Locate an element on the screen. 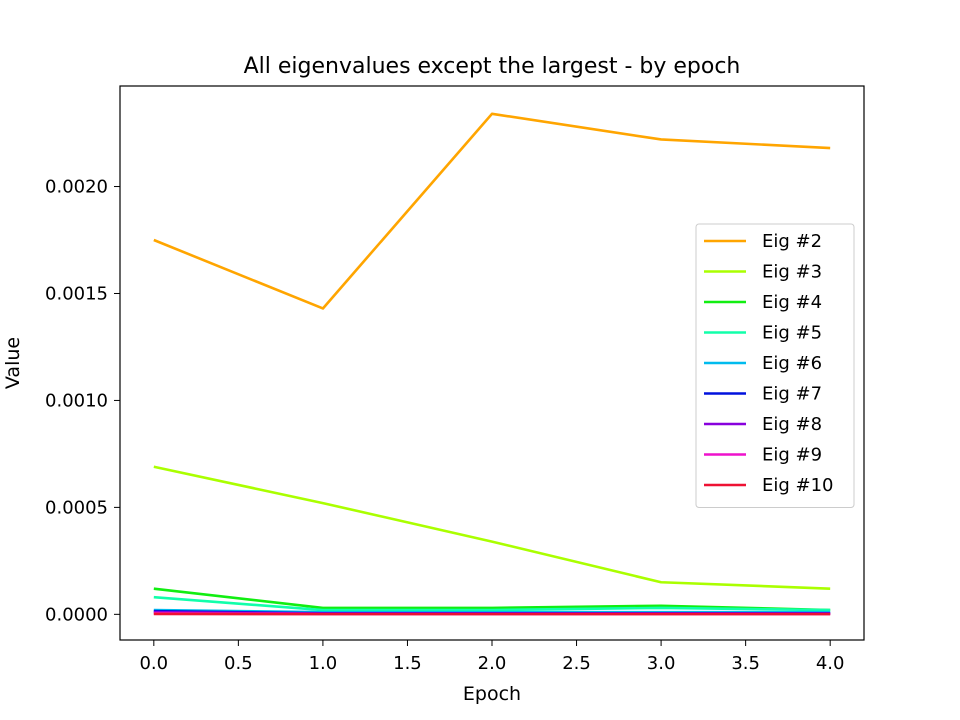 Image resolution: width=960 pixels, height=720 pixels. legend-label: Eig #4 is located at coordinates (792, 302).